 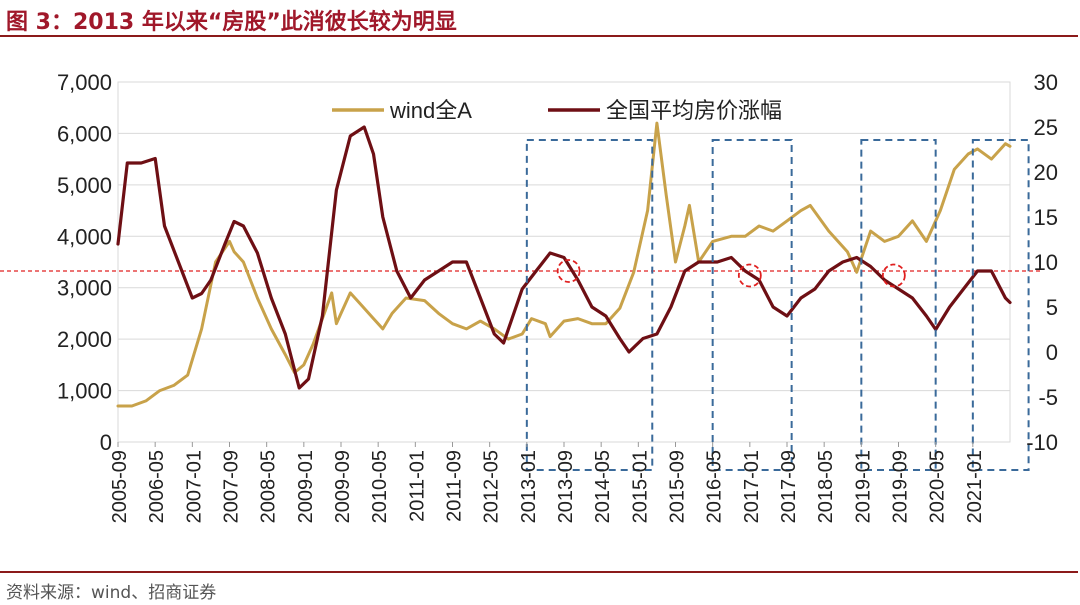 What do you see at coordinates (694, 110) in the screenshot?
I see `legend-label-house-price: 全国平均房价涨幅` at bounding box center [694, 110].